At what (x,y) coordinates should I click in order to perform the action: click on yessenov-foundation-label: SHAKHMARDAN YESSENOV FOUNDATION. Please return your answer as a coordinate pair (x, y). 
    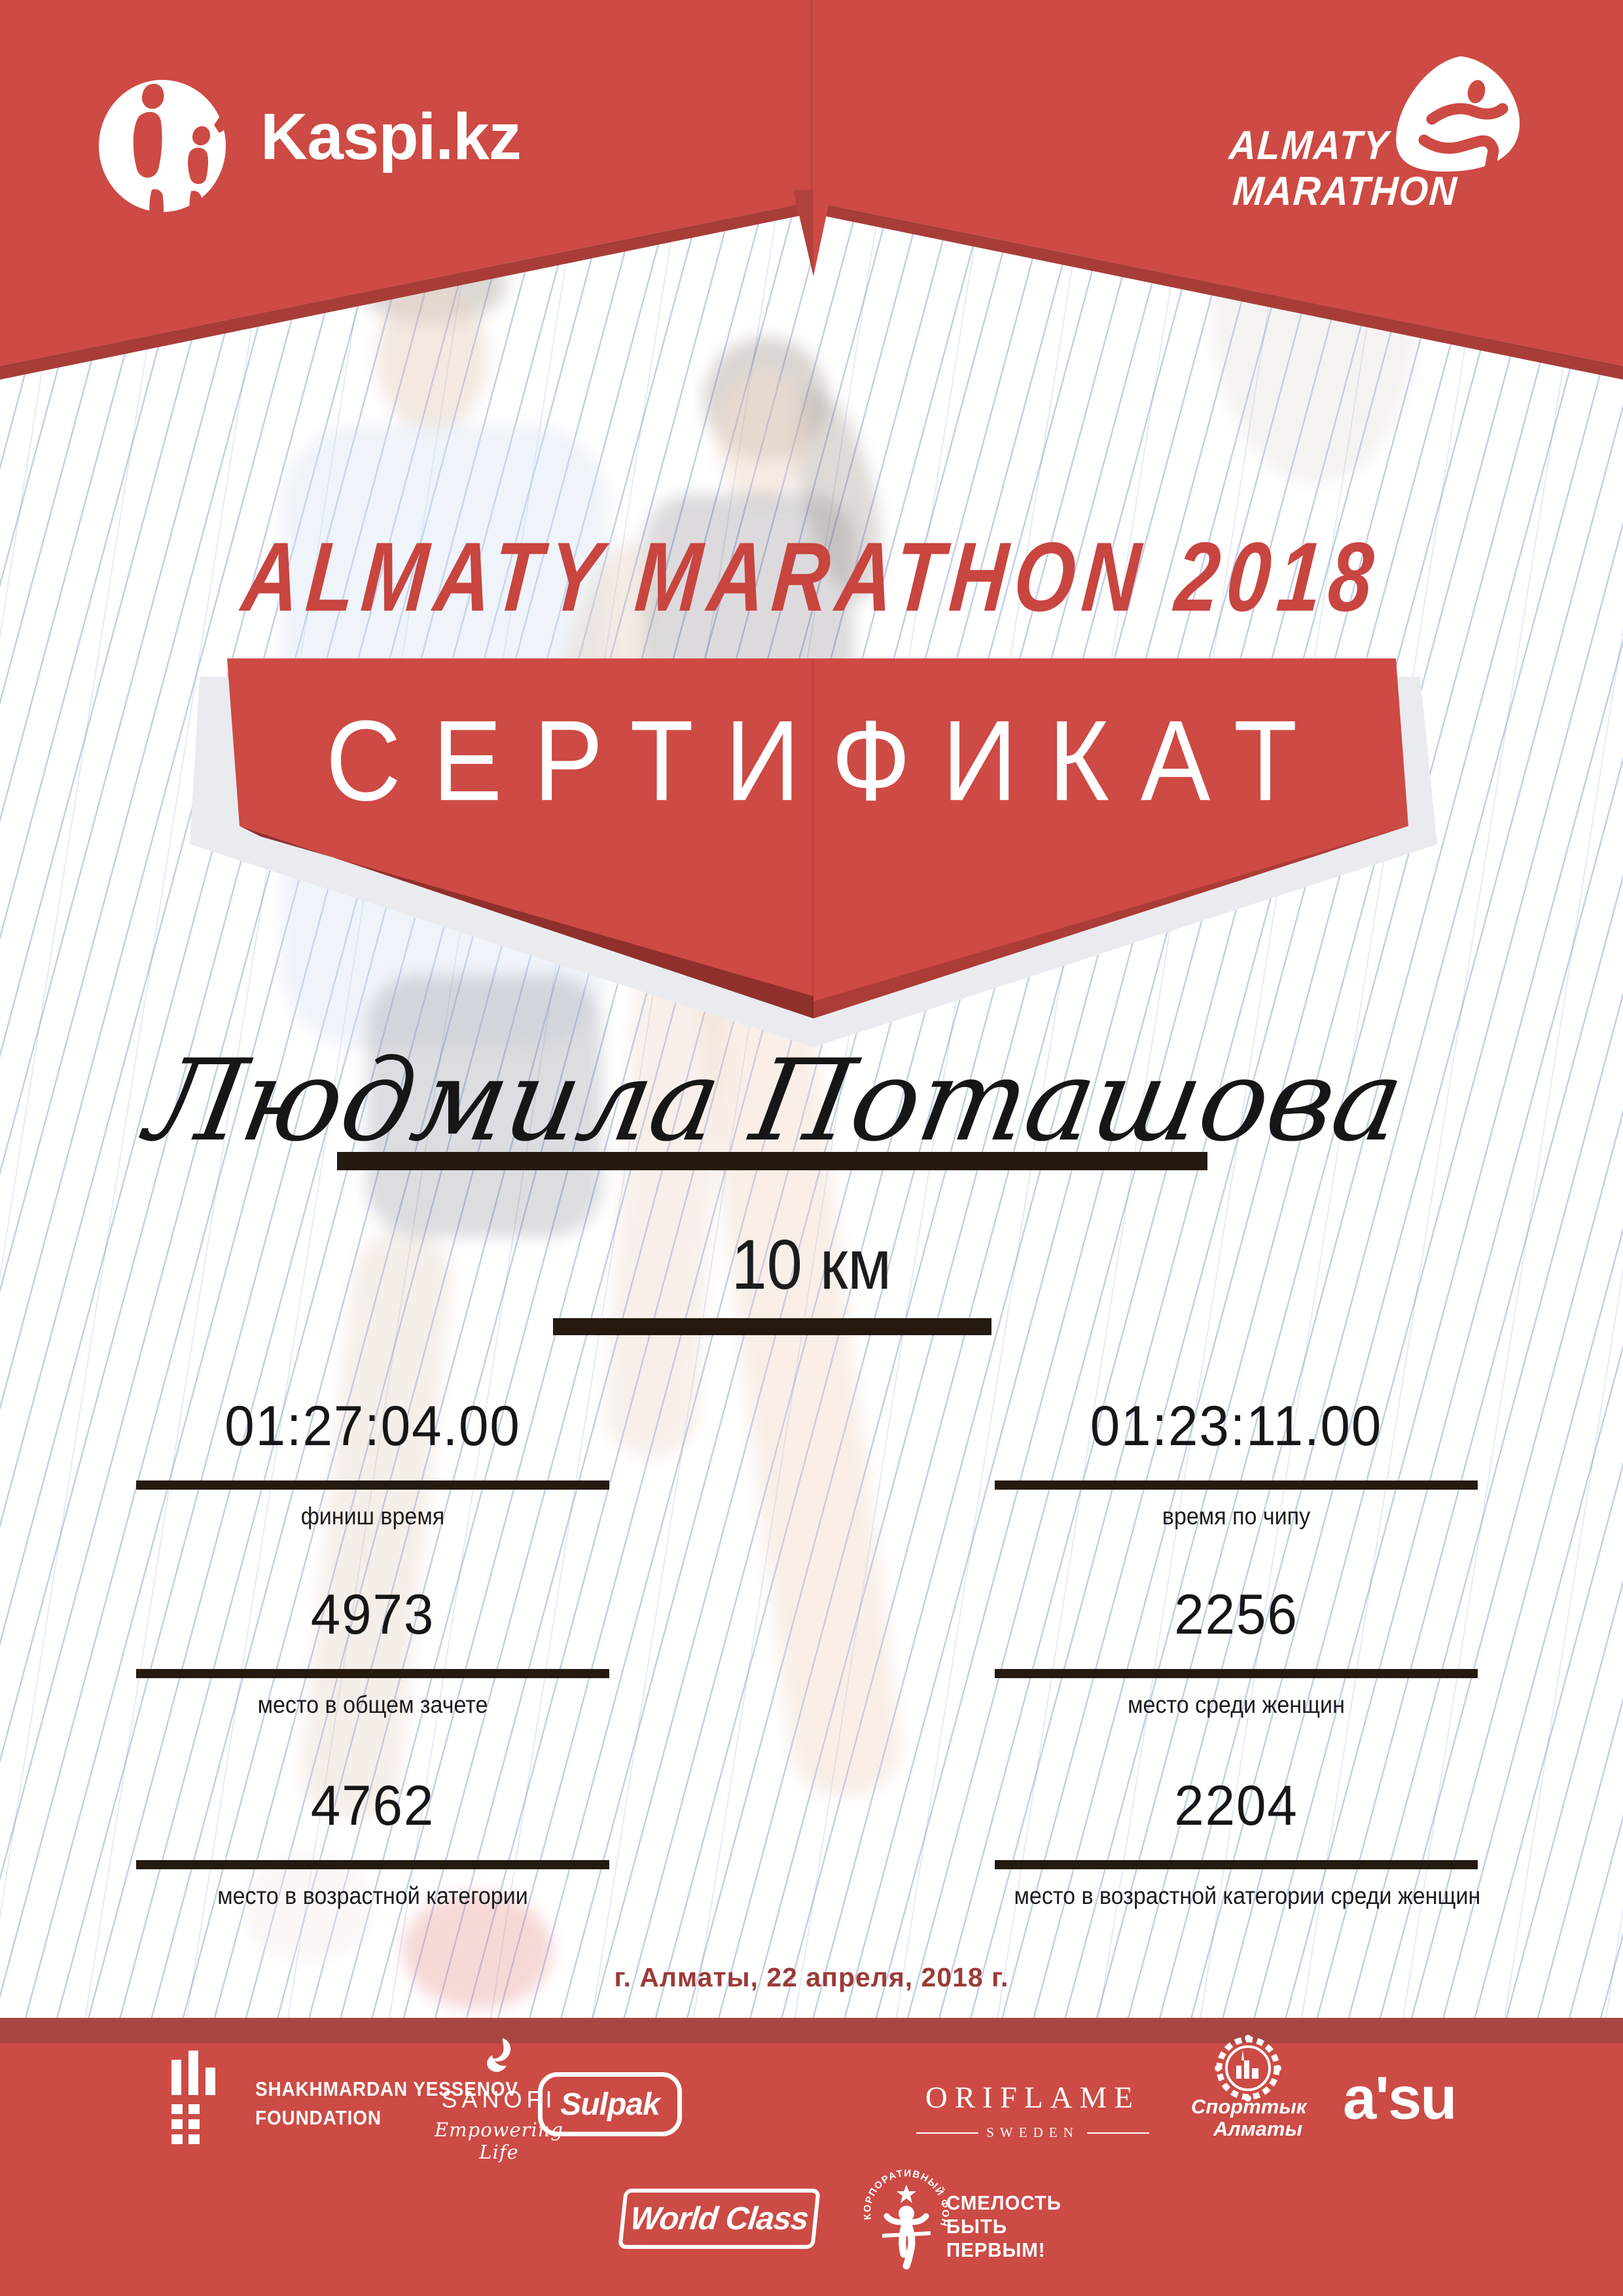
    Looking at the image, I should click on (386, 2103).